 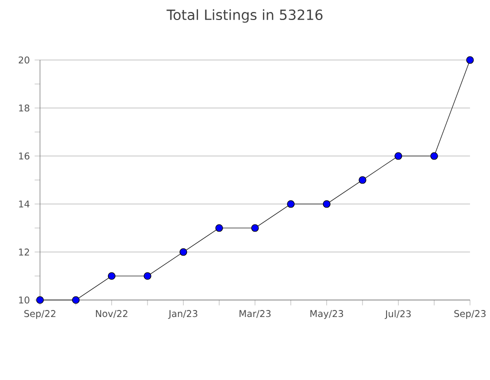 What do you see at coordinates (470, 314) in the screenshot?
I see `x-tick-label: Sep/23` at bounding box center [470, 314].